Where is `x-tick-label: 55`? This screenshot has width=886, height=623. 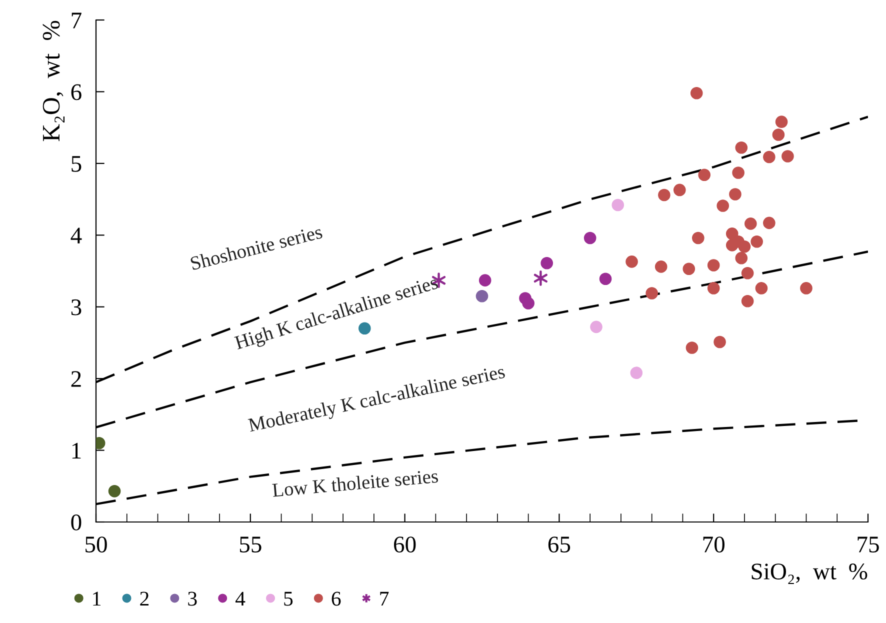 x-tick-label: 55 is located at coordinates (251, 544).